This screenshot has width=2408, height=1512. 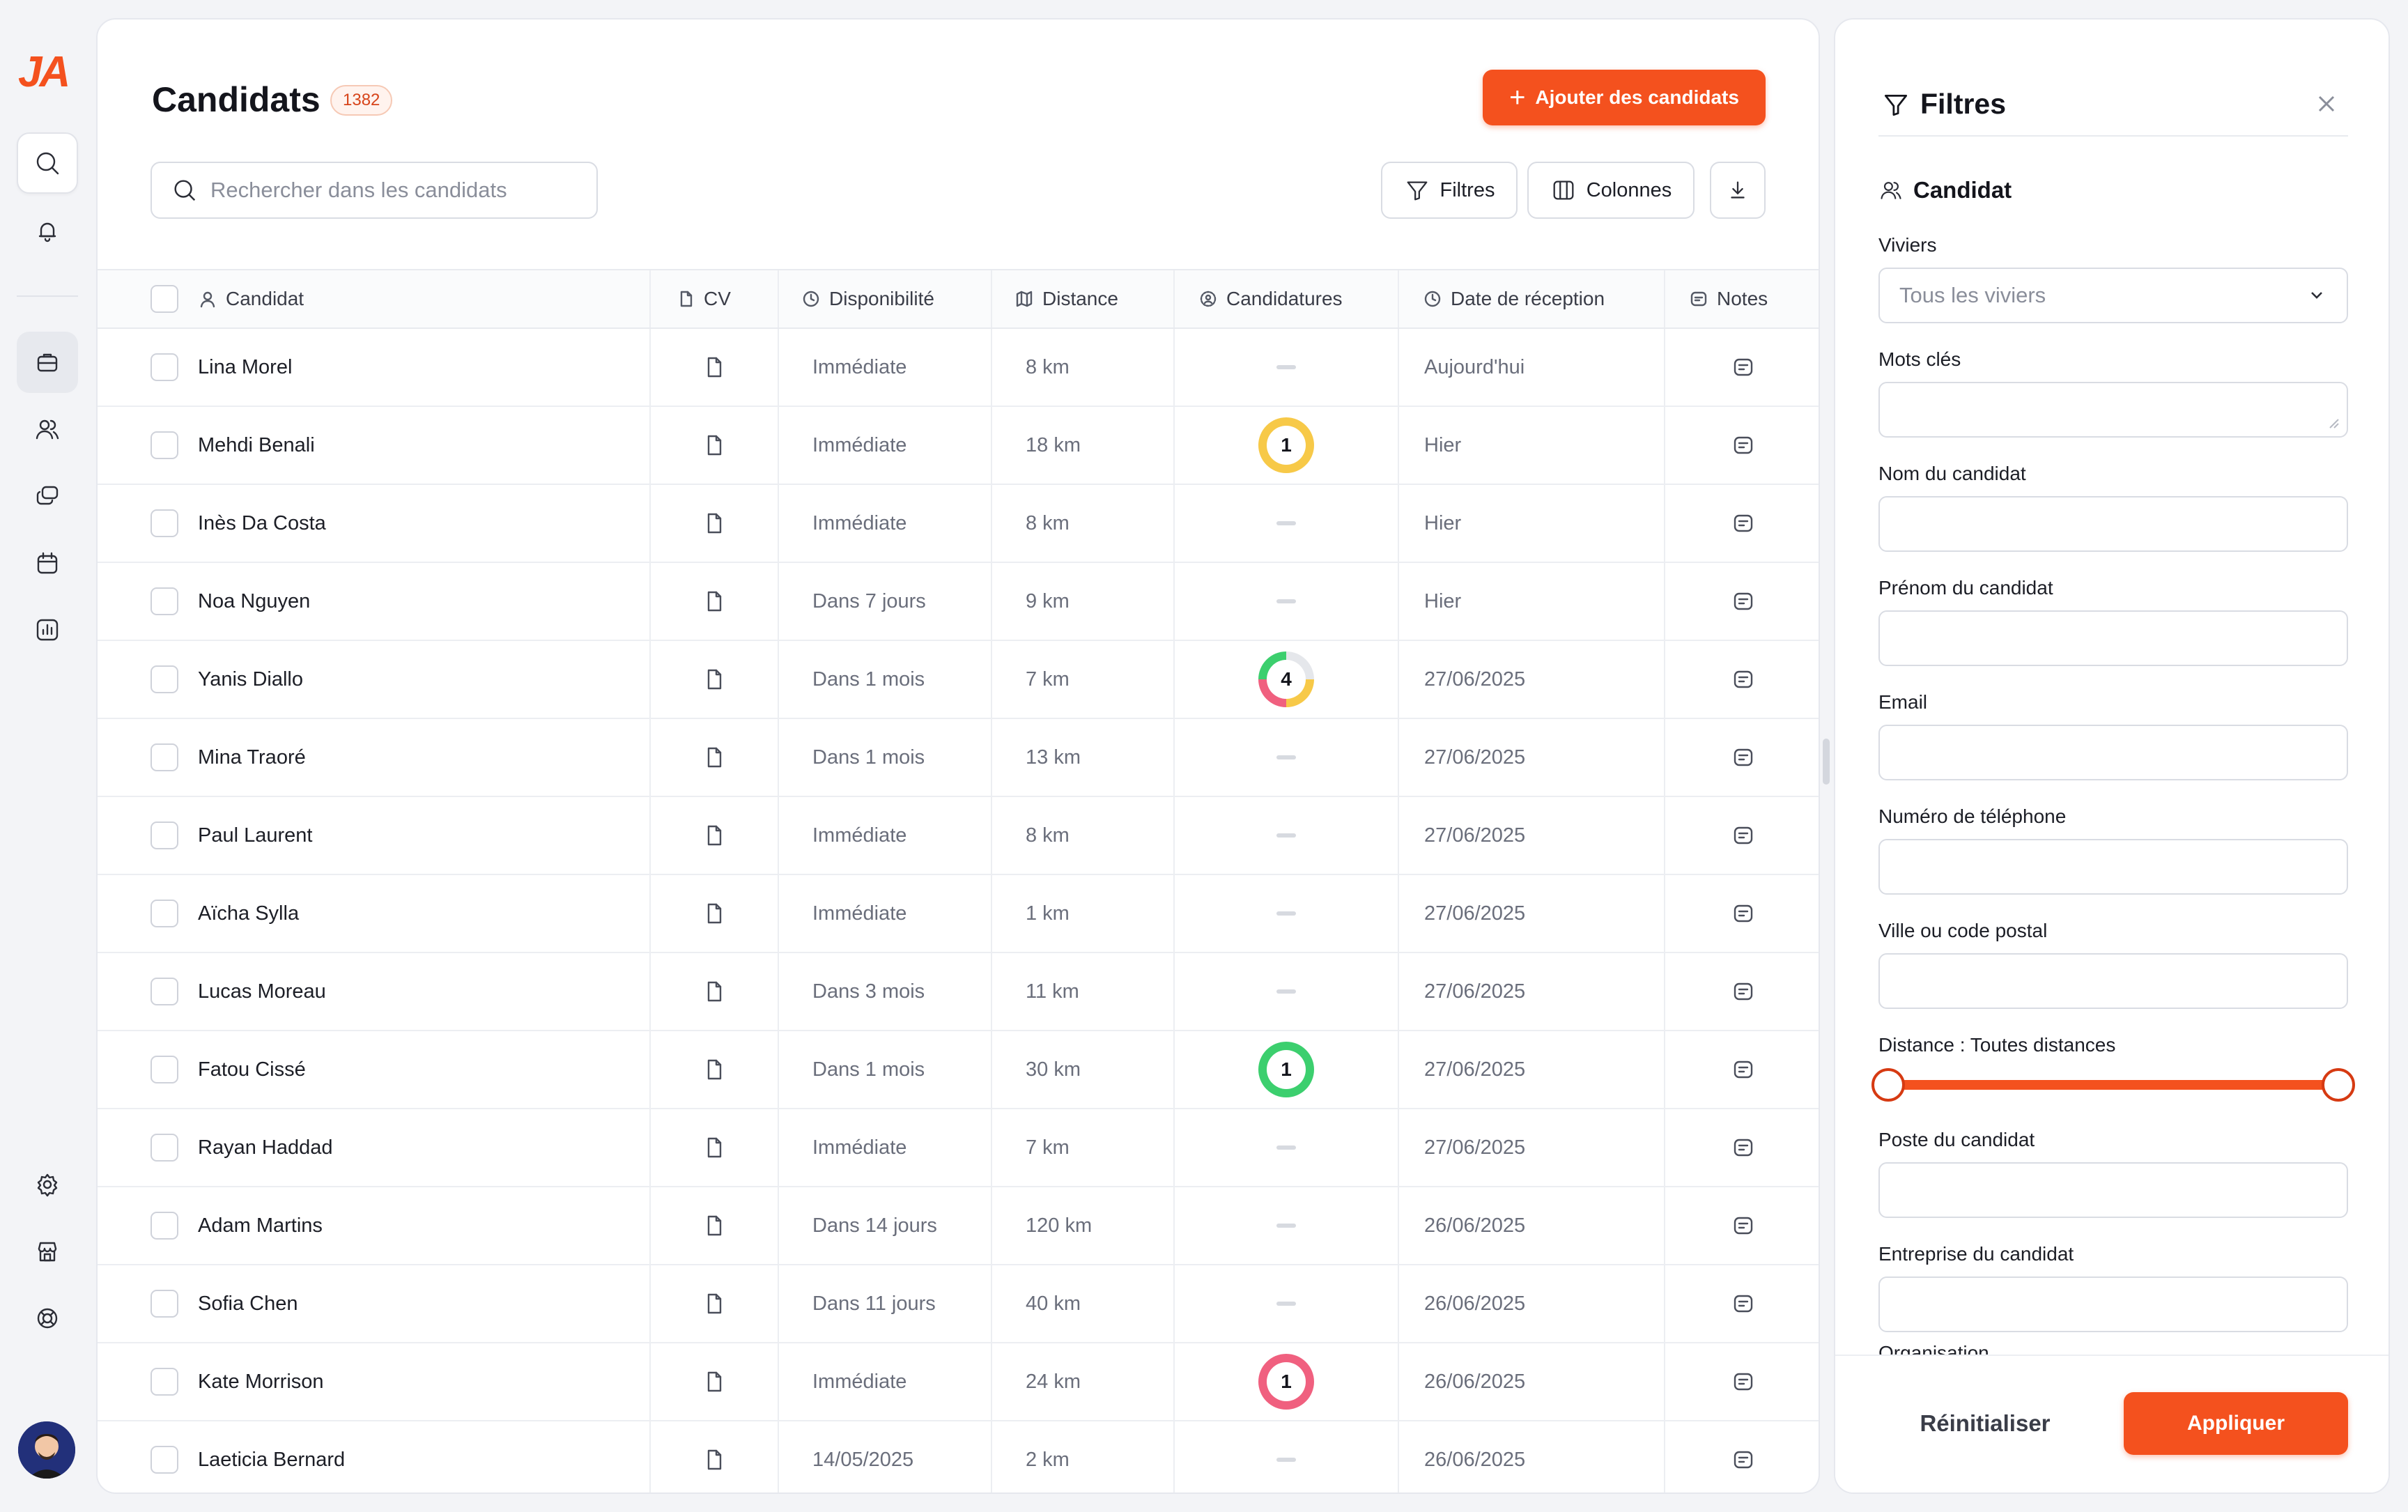 What do you see at coordinates (48, 630) in the screenshot?
I see `analytics-rail-button` at bounding box center [48, 630].